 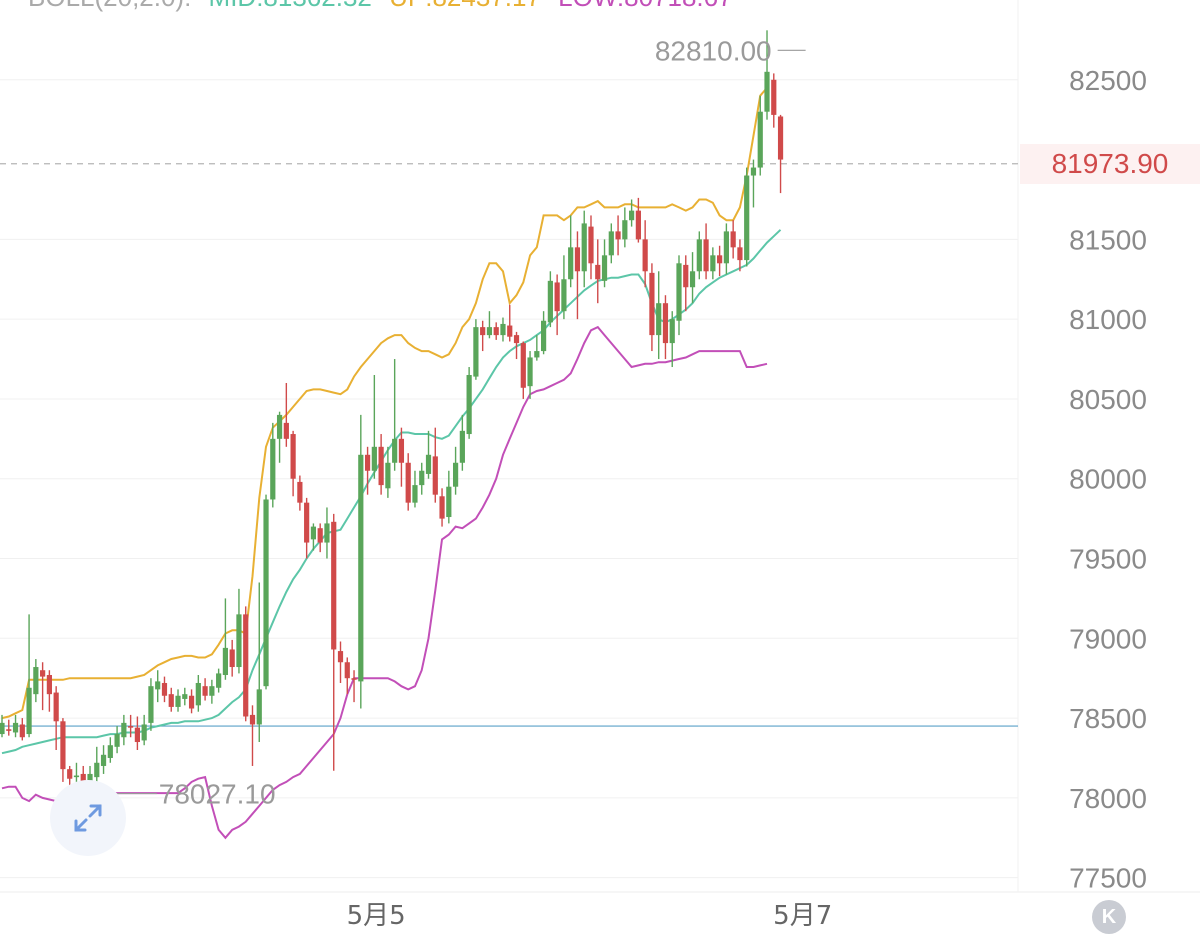 I want to click on legend-low: LOW:80718.67, so click(x=645, y=6).